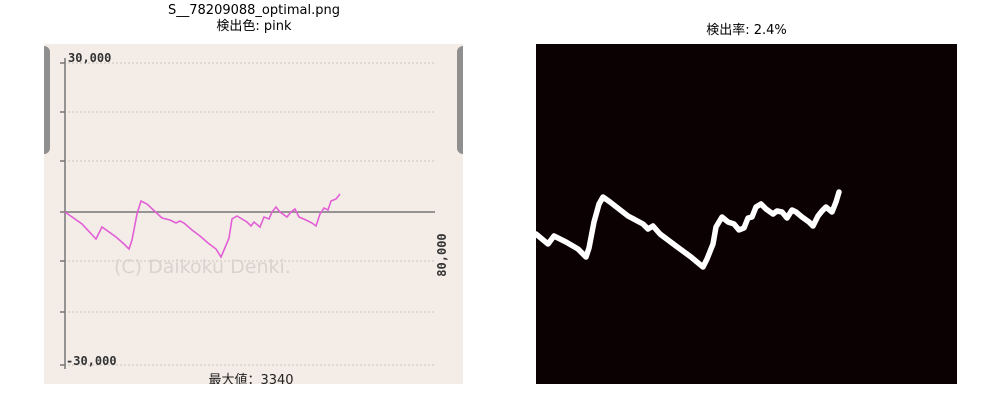  Describe the element at coordinates (254, 26) in the screenshot. I see `left-detect-color: 検出色: pink` at that location.